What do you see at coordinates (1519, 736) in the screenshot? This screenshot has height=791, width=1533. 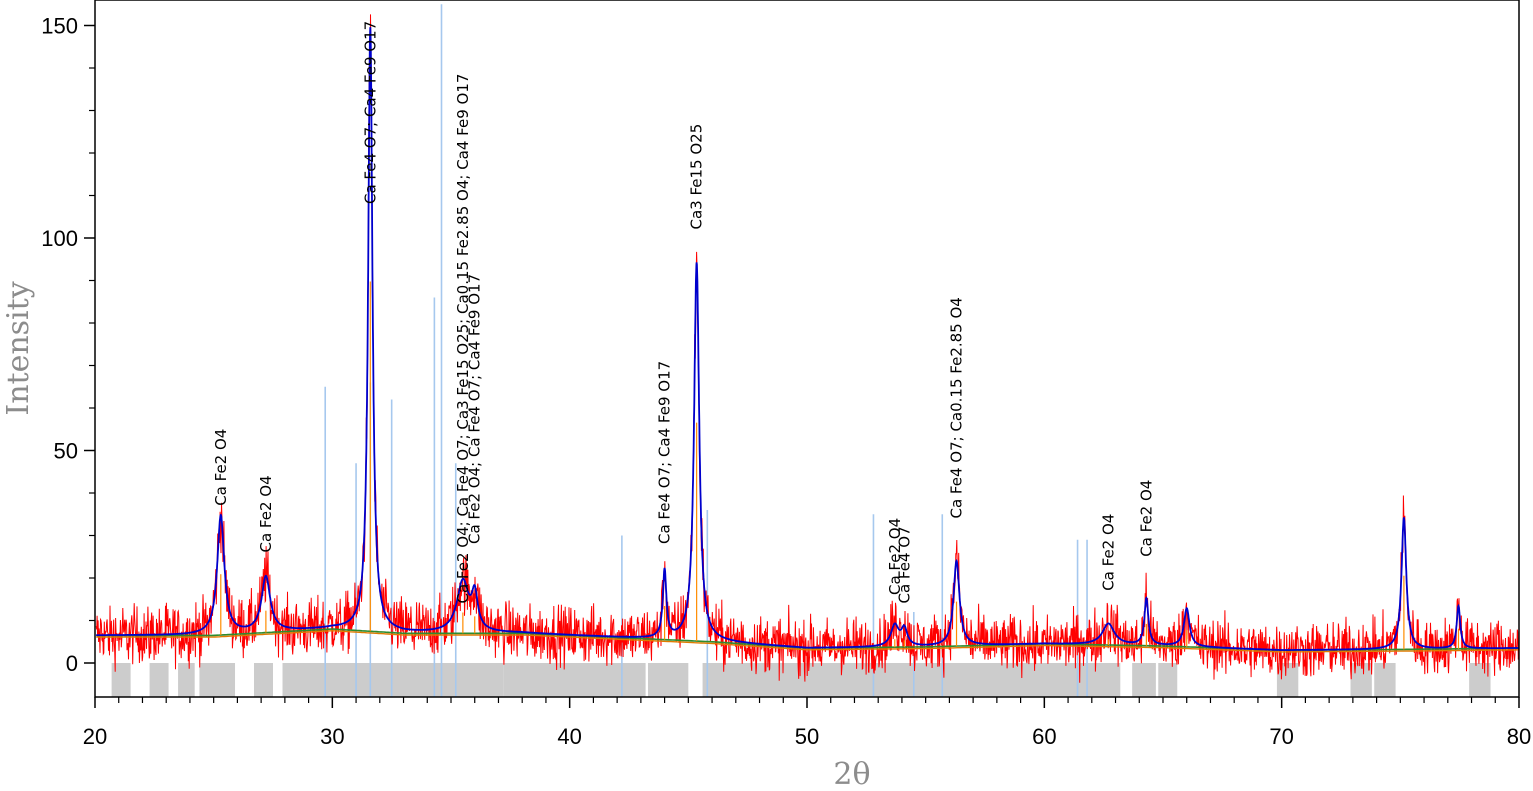 I see `x-tick-label: 80` at bounding box center [1519, 736].